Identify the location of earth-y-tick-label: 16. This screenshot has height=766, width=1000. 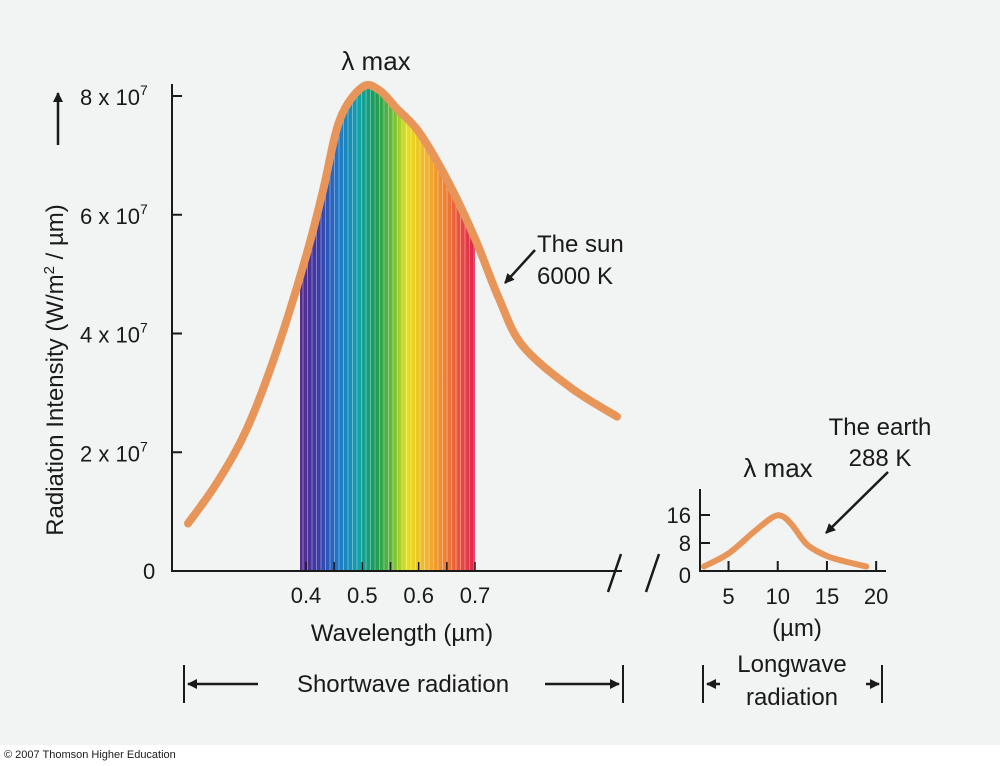
(679, 515).